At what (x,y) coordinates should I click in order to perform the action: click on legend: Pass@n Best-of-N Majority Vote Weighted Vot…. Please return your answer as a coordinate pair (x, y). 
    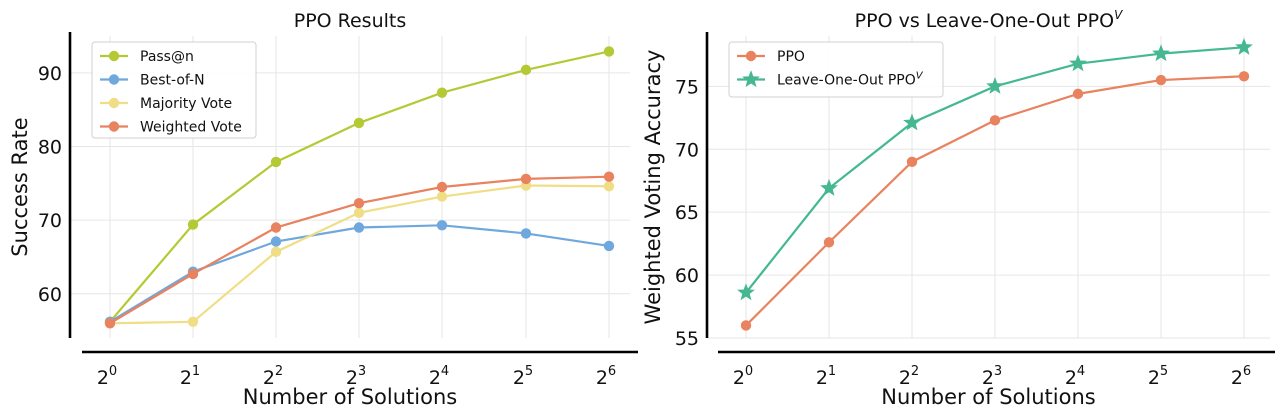
    Looking at the image, I should click on (174, 90).